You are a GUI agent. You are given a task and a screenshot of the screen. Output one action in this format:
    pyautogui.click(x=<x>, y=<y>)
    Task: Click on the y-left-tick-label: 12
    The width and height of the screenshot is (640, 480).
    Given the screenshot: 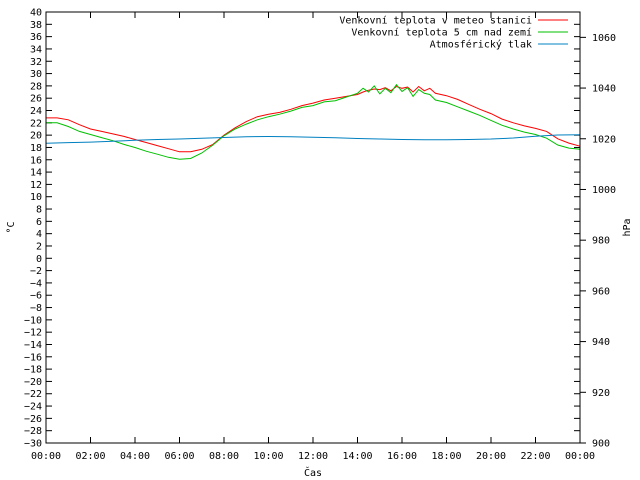 What is the action you would take?
    pyautogui.click(x=36, y=185)
    